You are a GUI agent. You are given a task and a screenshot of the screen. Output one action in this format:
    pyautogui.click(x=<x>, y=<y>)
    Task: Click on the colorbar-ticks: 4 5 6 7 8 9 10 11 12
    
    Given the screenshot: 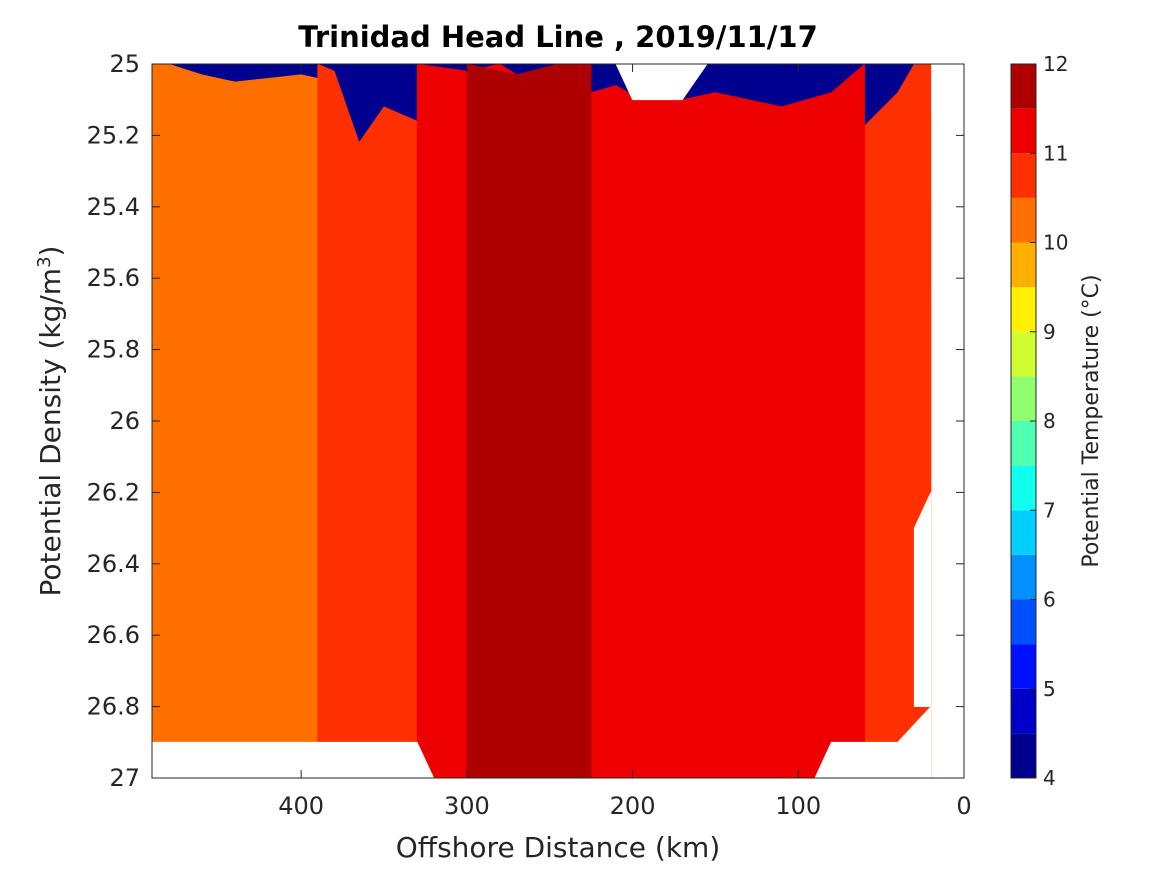 What is the action you would take?
    pyautogui.click(x=1049, y=421)
    